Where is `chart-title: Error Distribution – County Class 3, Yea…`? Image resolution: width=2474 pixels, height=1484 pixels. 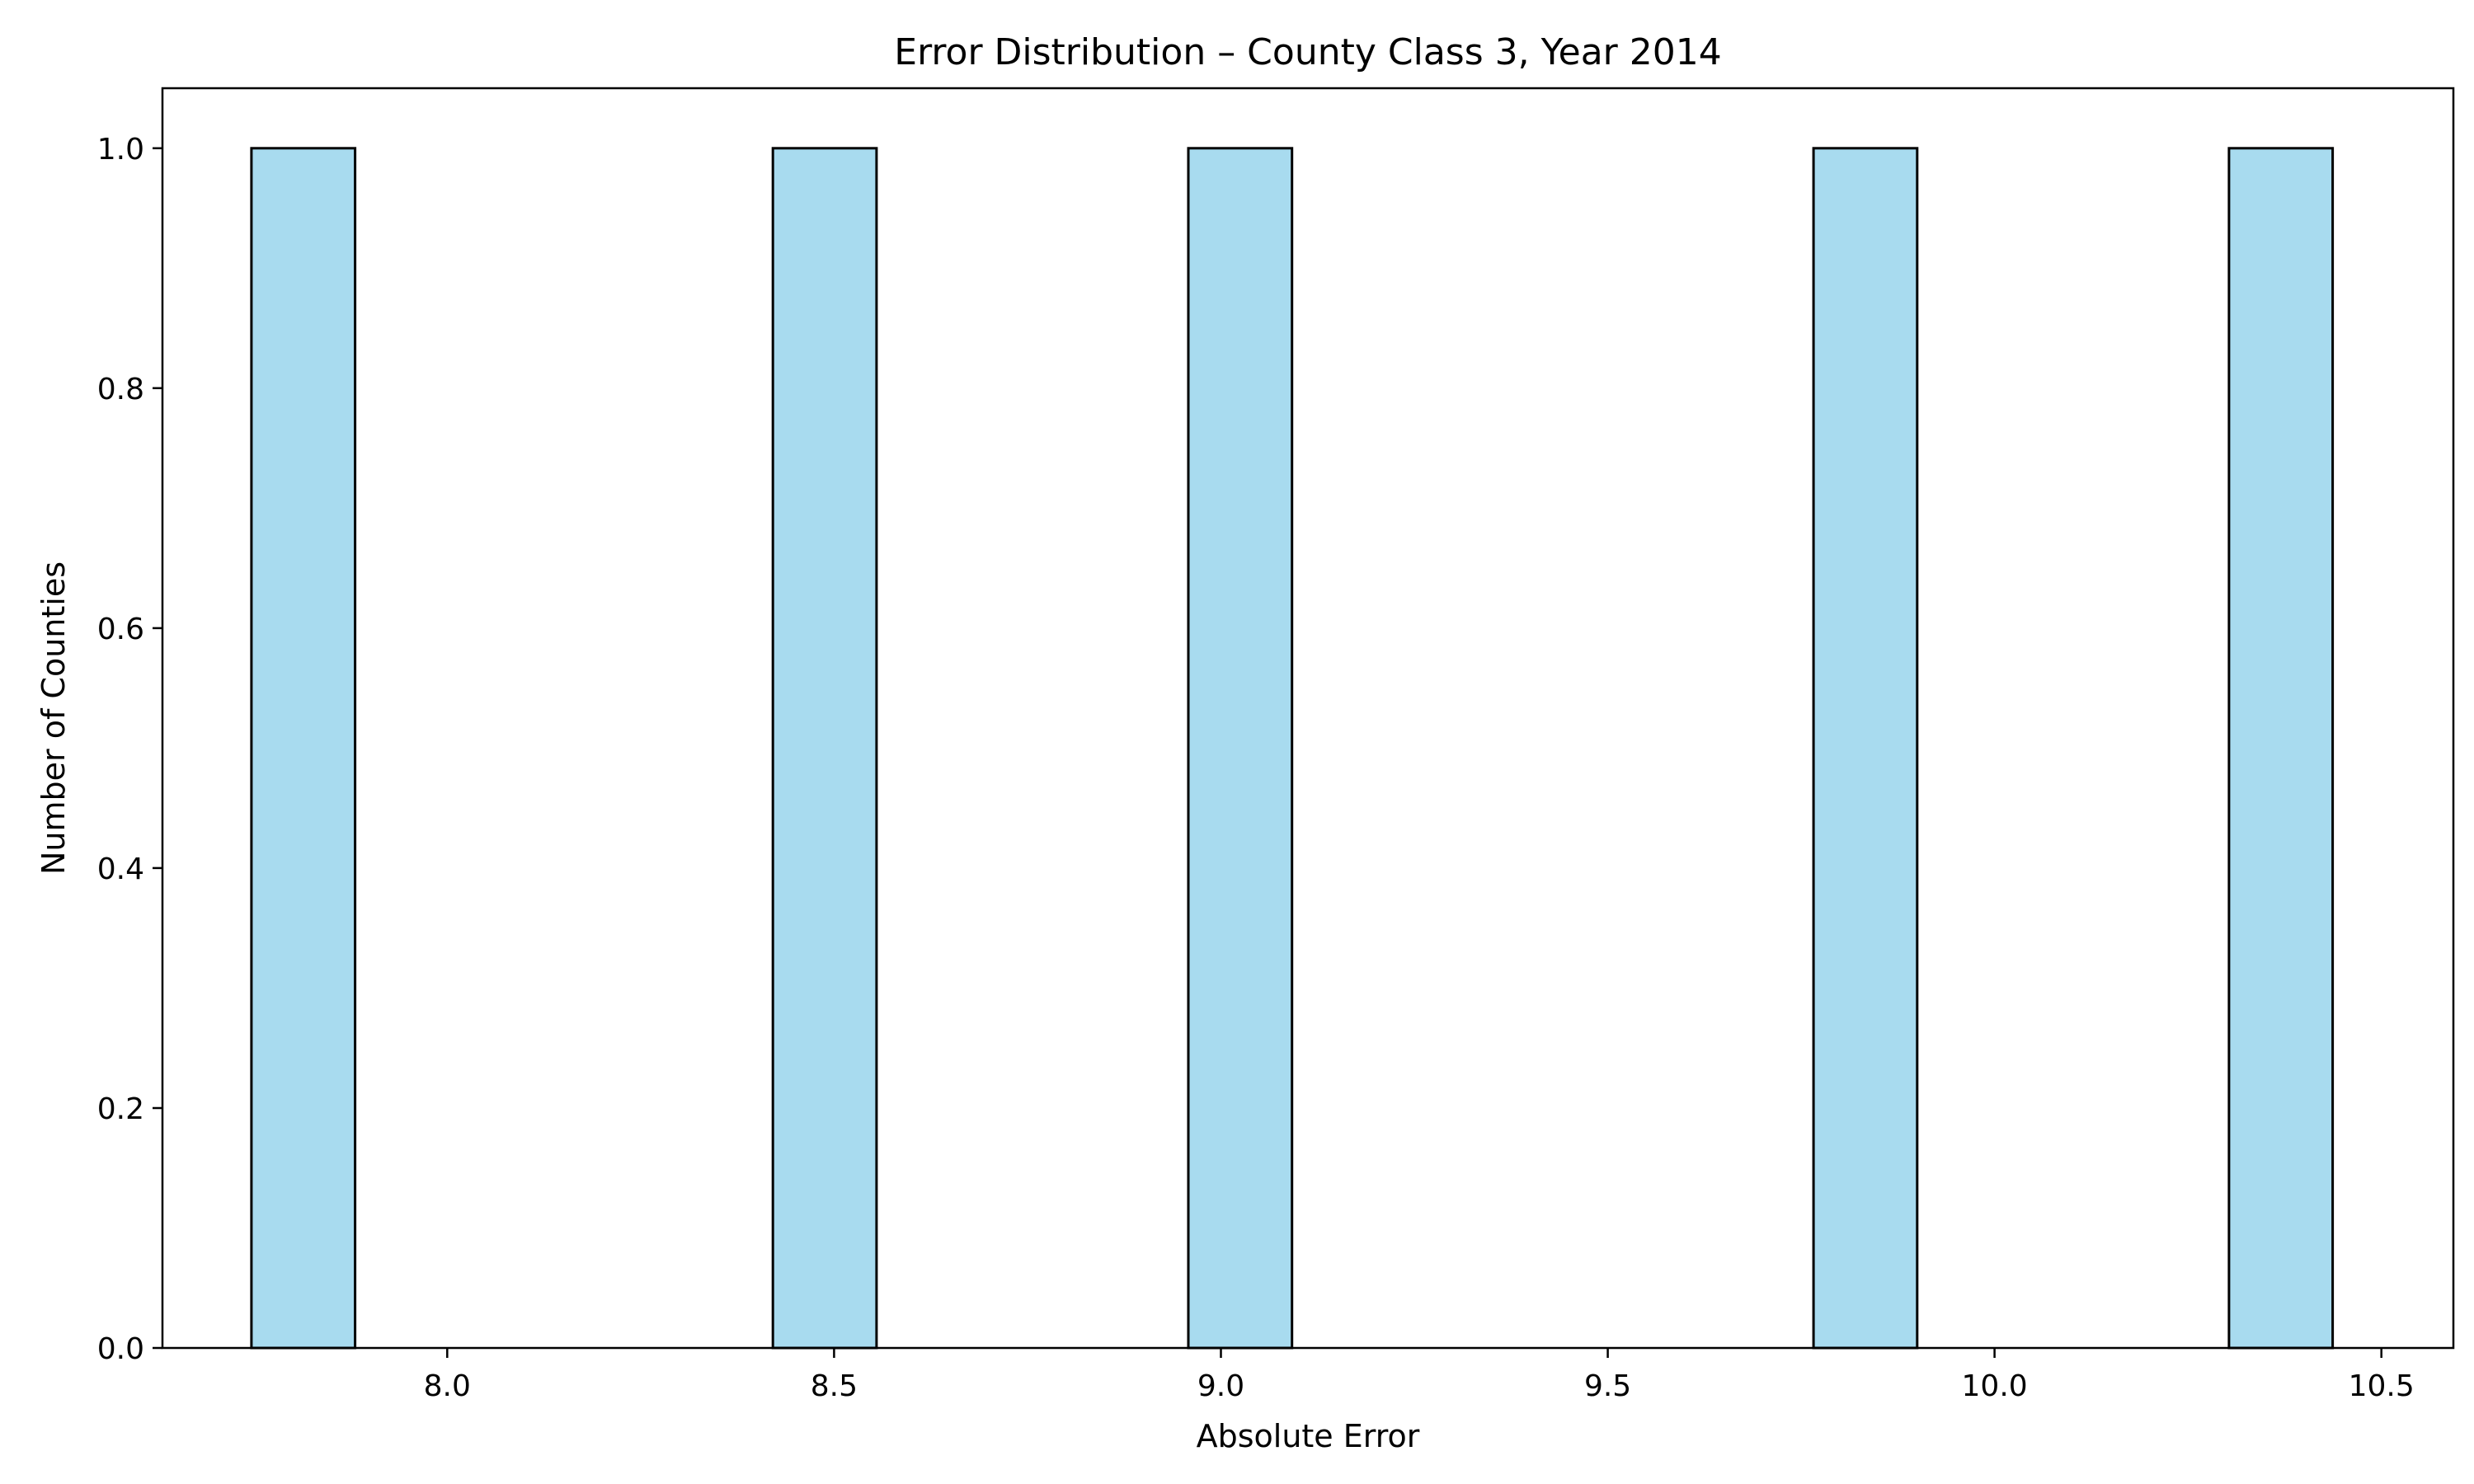 chart-title: Error Distribution – County Class 3, Yea… is located at coordinates (1307, 52).